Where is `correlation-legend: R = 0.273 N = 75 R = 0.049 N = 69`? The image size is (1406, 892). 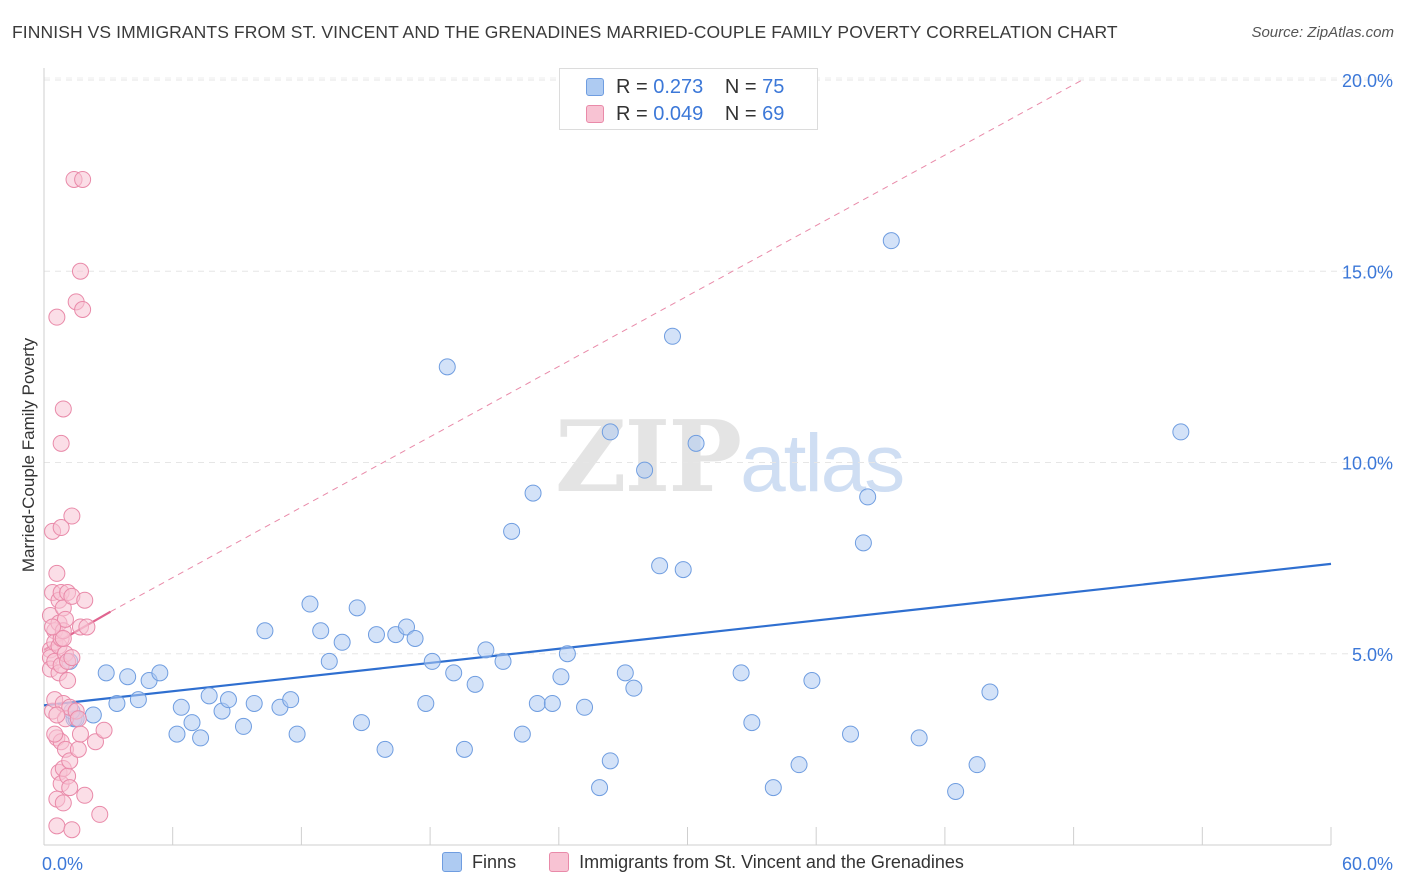 correlation-legend: R = 0.273 N = 75 R = 0.049 N = 69 is located at coordinates (688, 99).